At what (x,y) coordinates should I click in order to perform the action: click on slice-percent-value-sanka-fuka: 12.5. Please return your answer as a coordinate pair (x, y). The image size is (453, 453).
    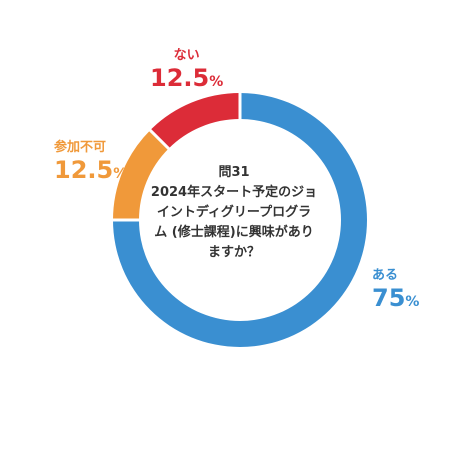
    Looking at the image, I should click on (84, 170).